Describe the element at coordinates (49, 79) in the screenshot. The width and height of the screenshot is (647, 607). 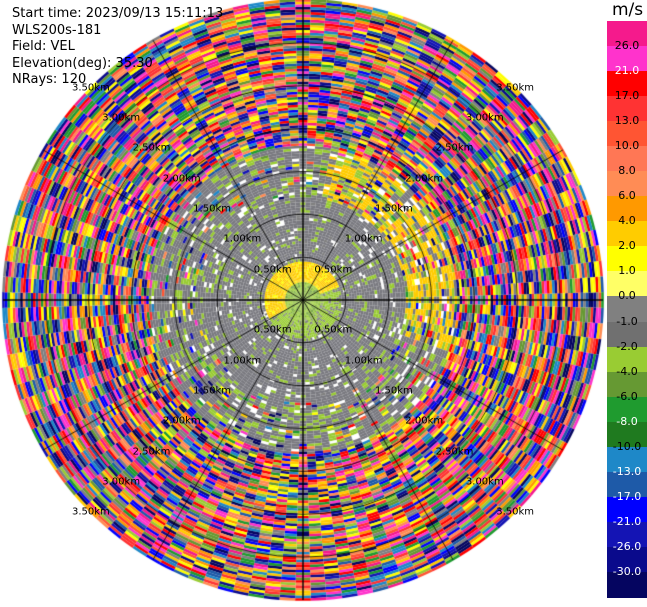
I see `nrays-text: NRays: 120` at that location.